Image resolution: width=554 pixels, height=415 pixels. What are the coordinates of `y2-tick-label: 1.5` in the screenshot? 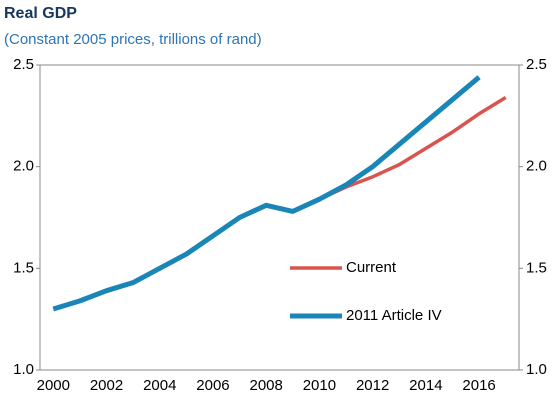 It's located at (536, 267).